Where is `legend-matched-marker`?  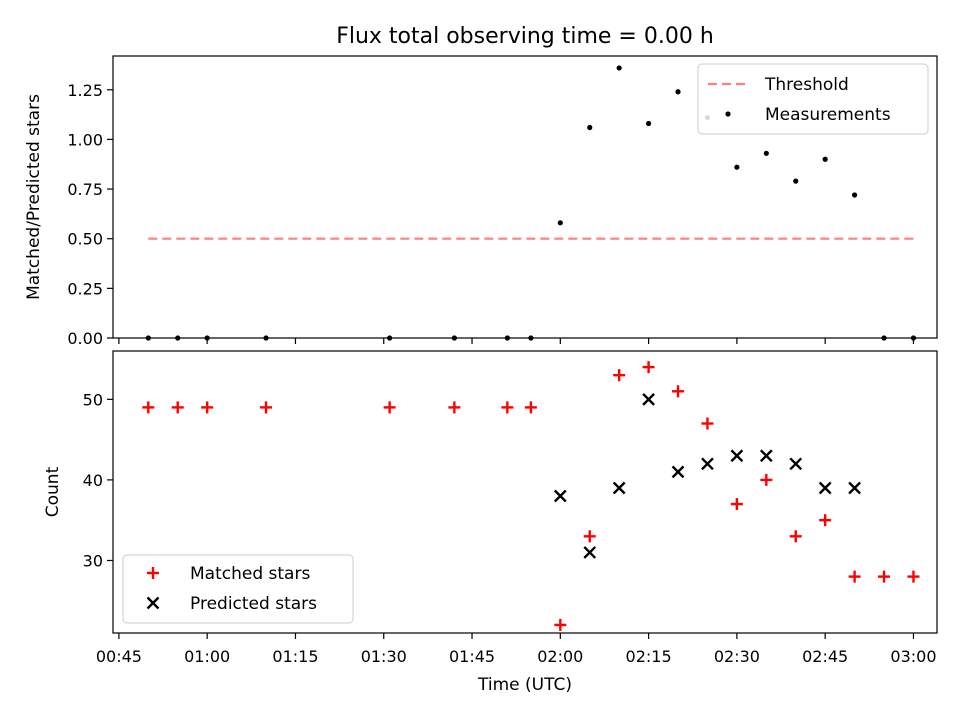 legend-matched-marker is located at coordinates (153, 573).